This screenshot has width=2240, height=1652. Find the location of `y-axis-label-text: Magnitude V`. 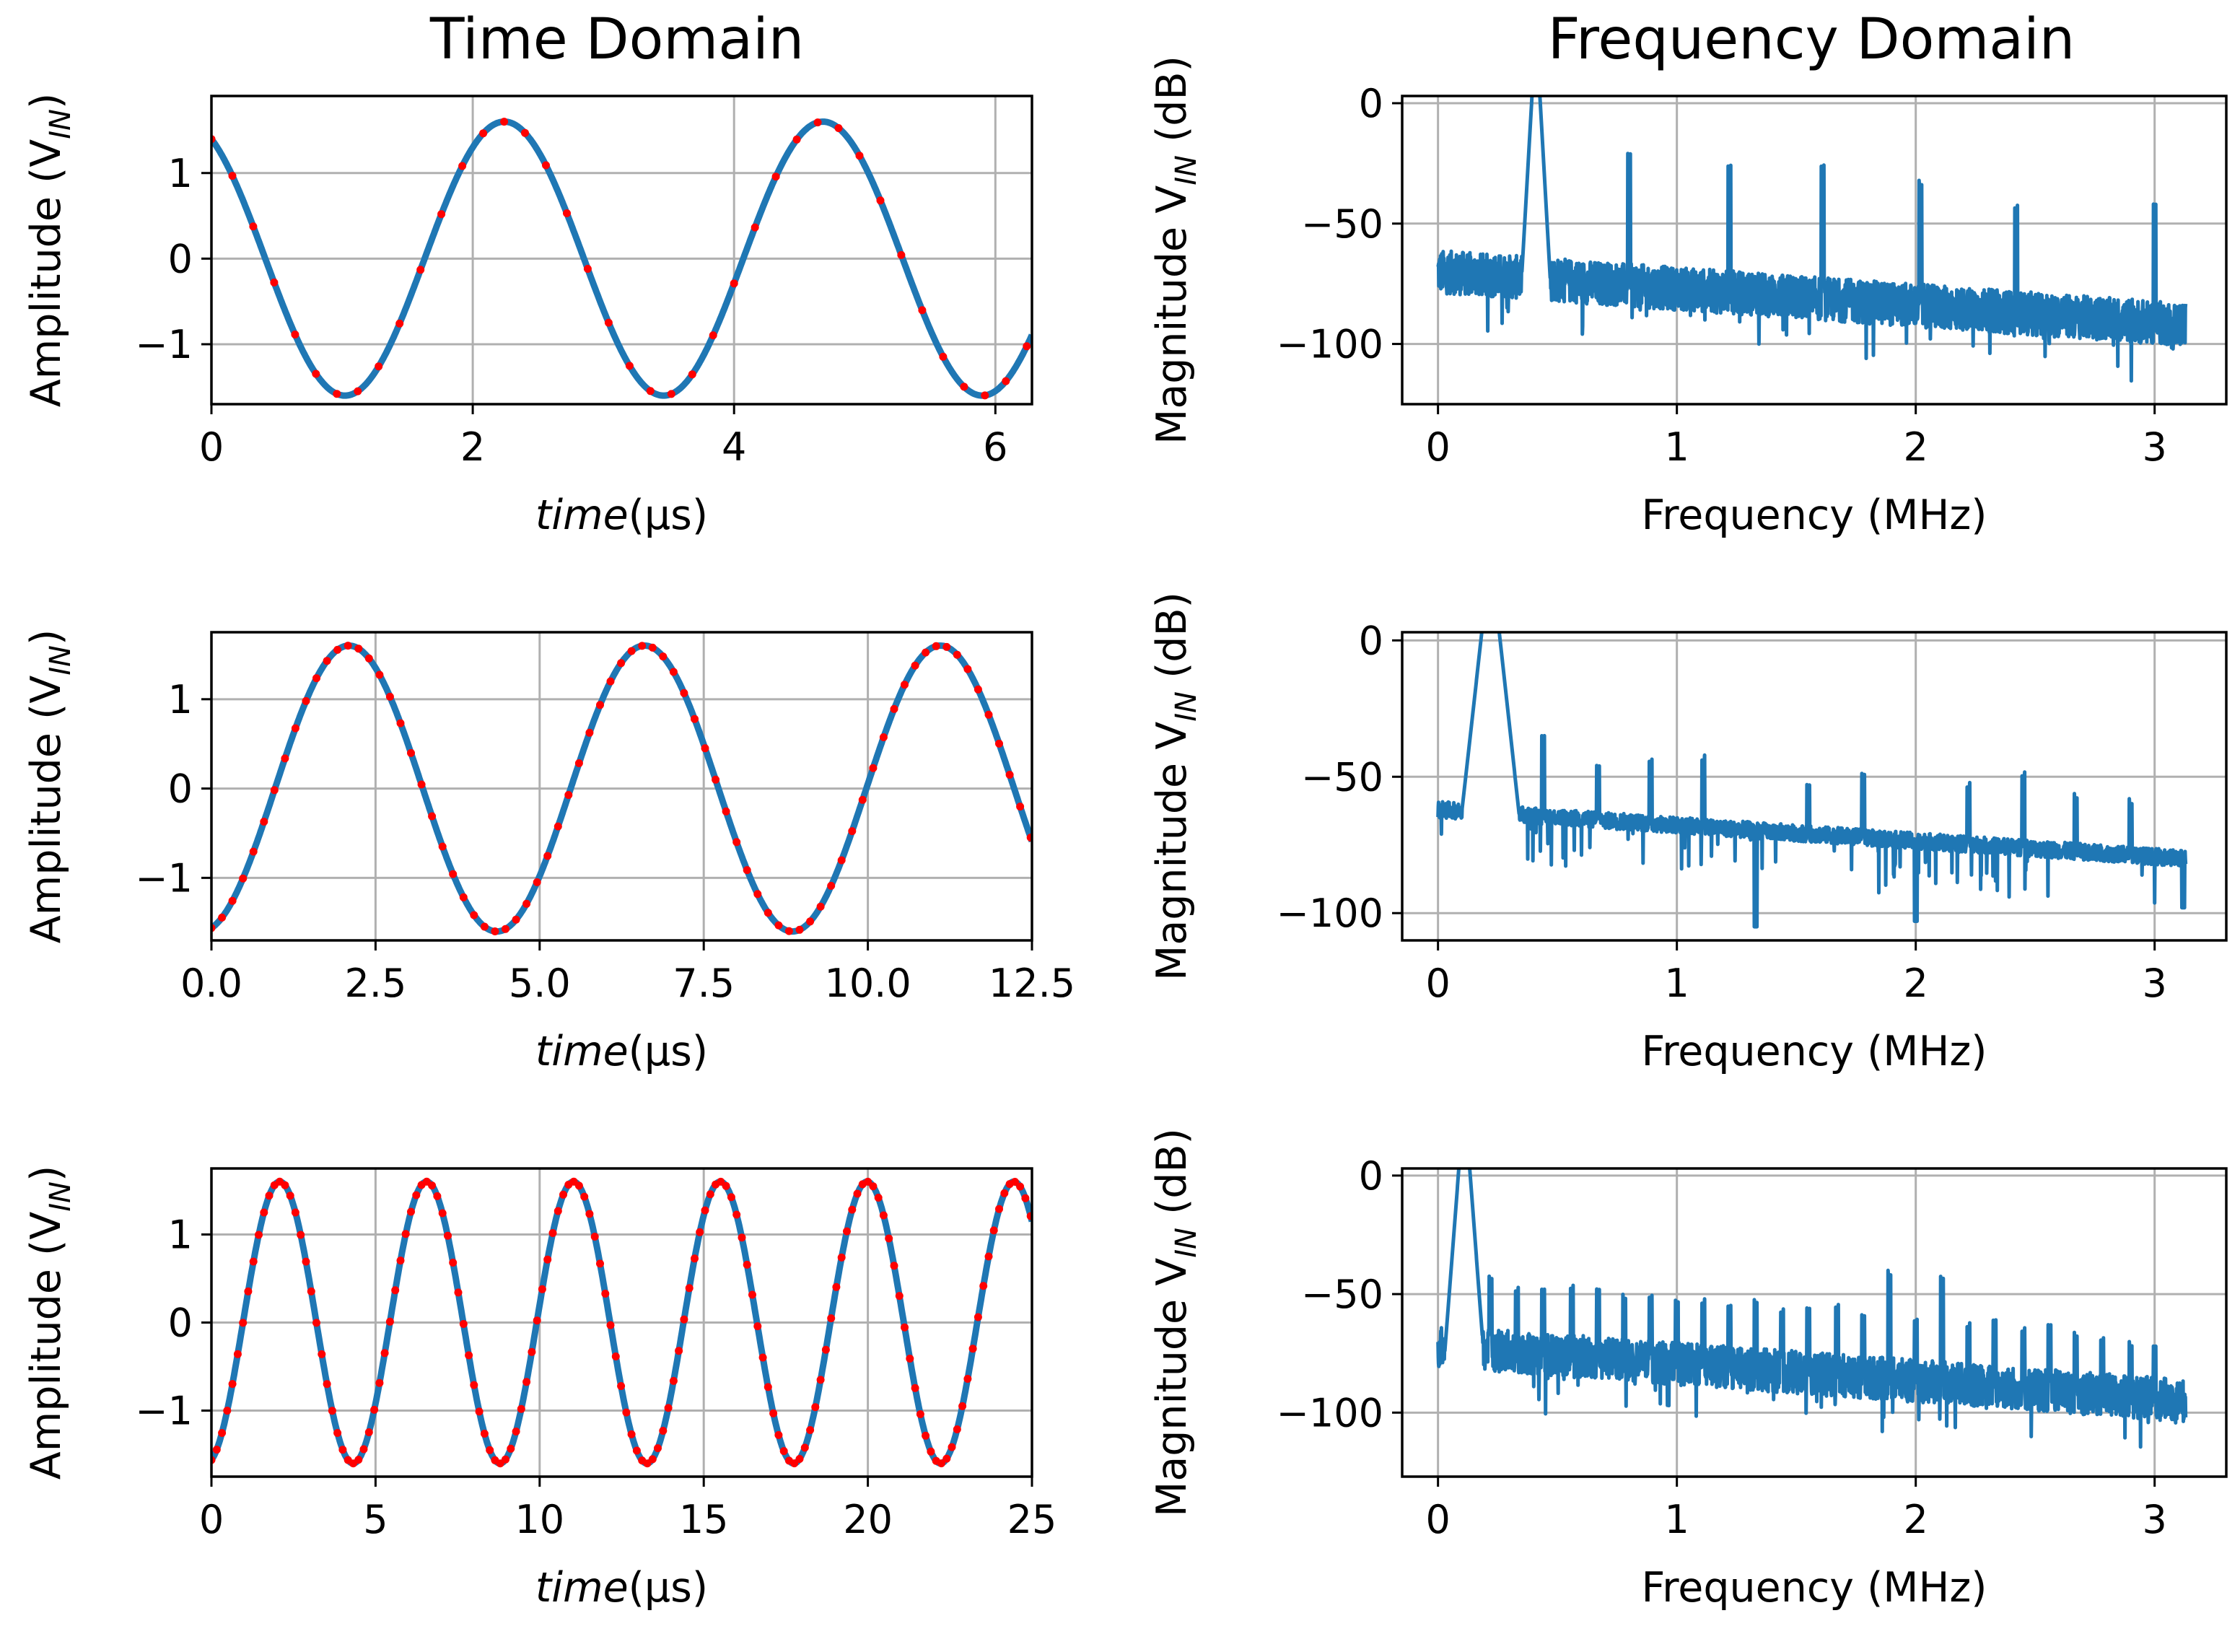

y-axis-label-text: Magnitude V is located at coordinates (1172, 851).